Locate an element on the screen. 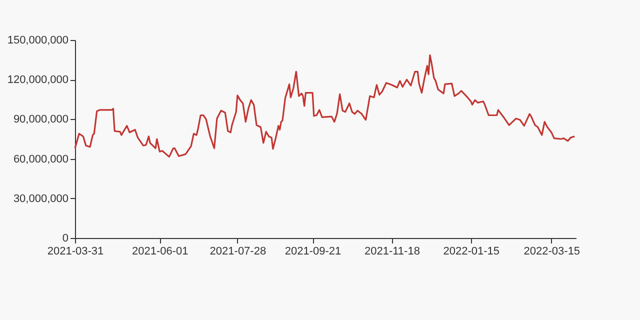  x-tick-label: 2022-03-15 is located at coordinates (552, 252).